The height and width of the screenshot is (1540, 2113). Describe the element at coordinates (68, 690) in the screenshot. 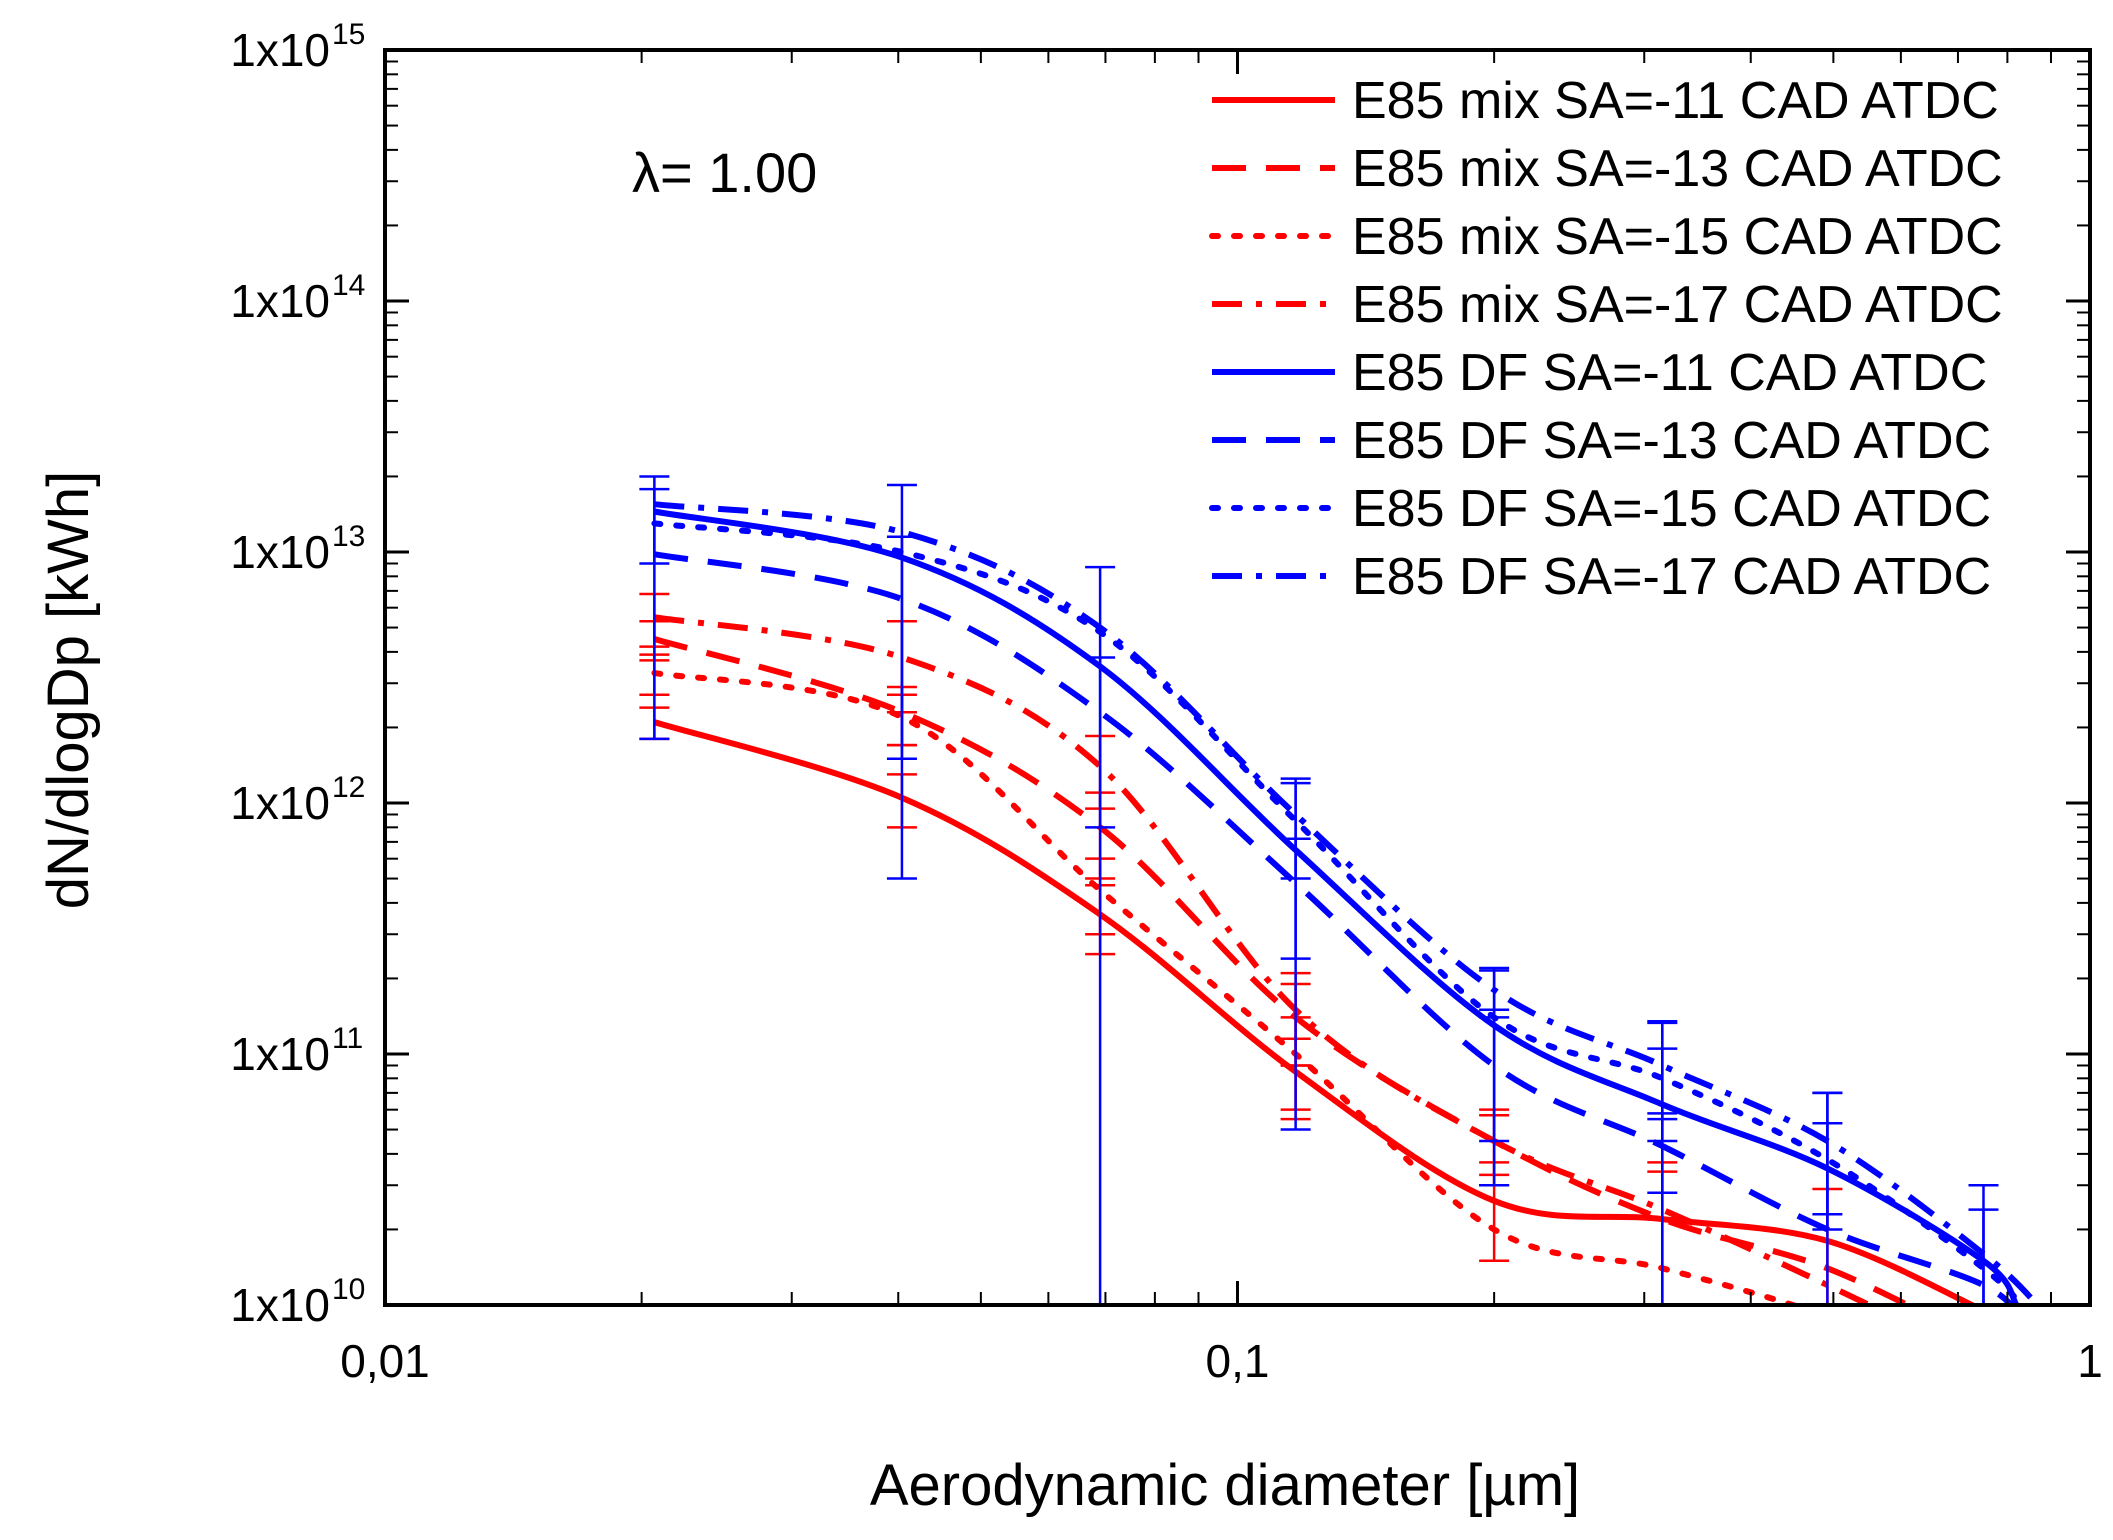

I see `y-axis-title: dN/dlogDp [kWh]` at that location.